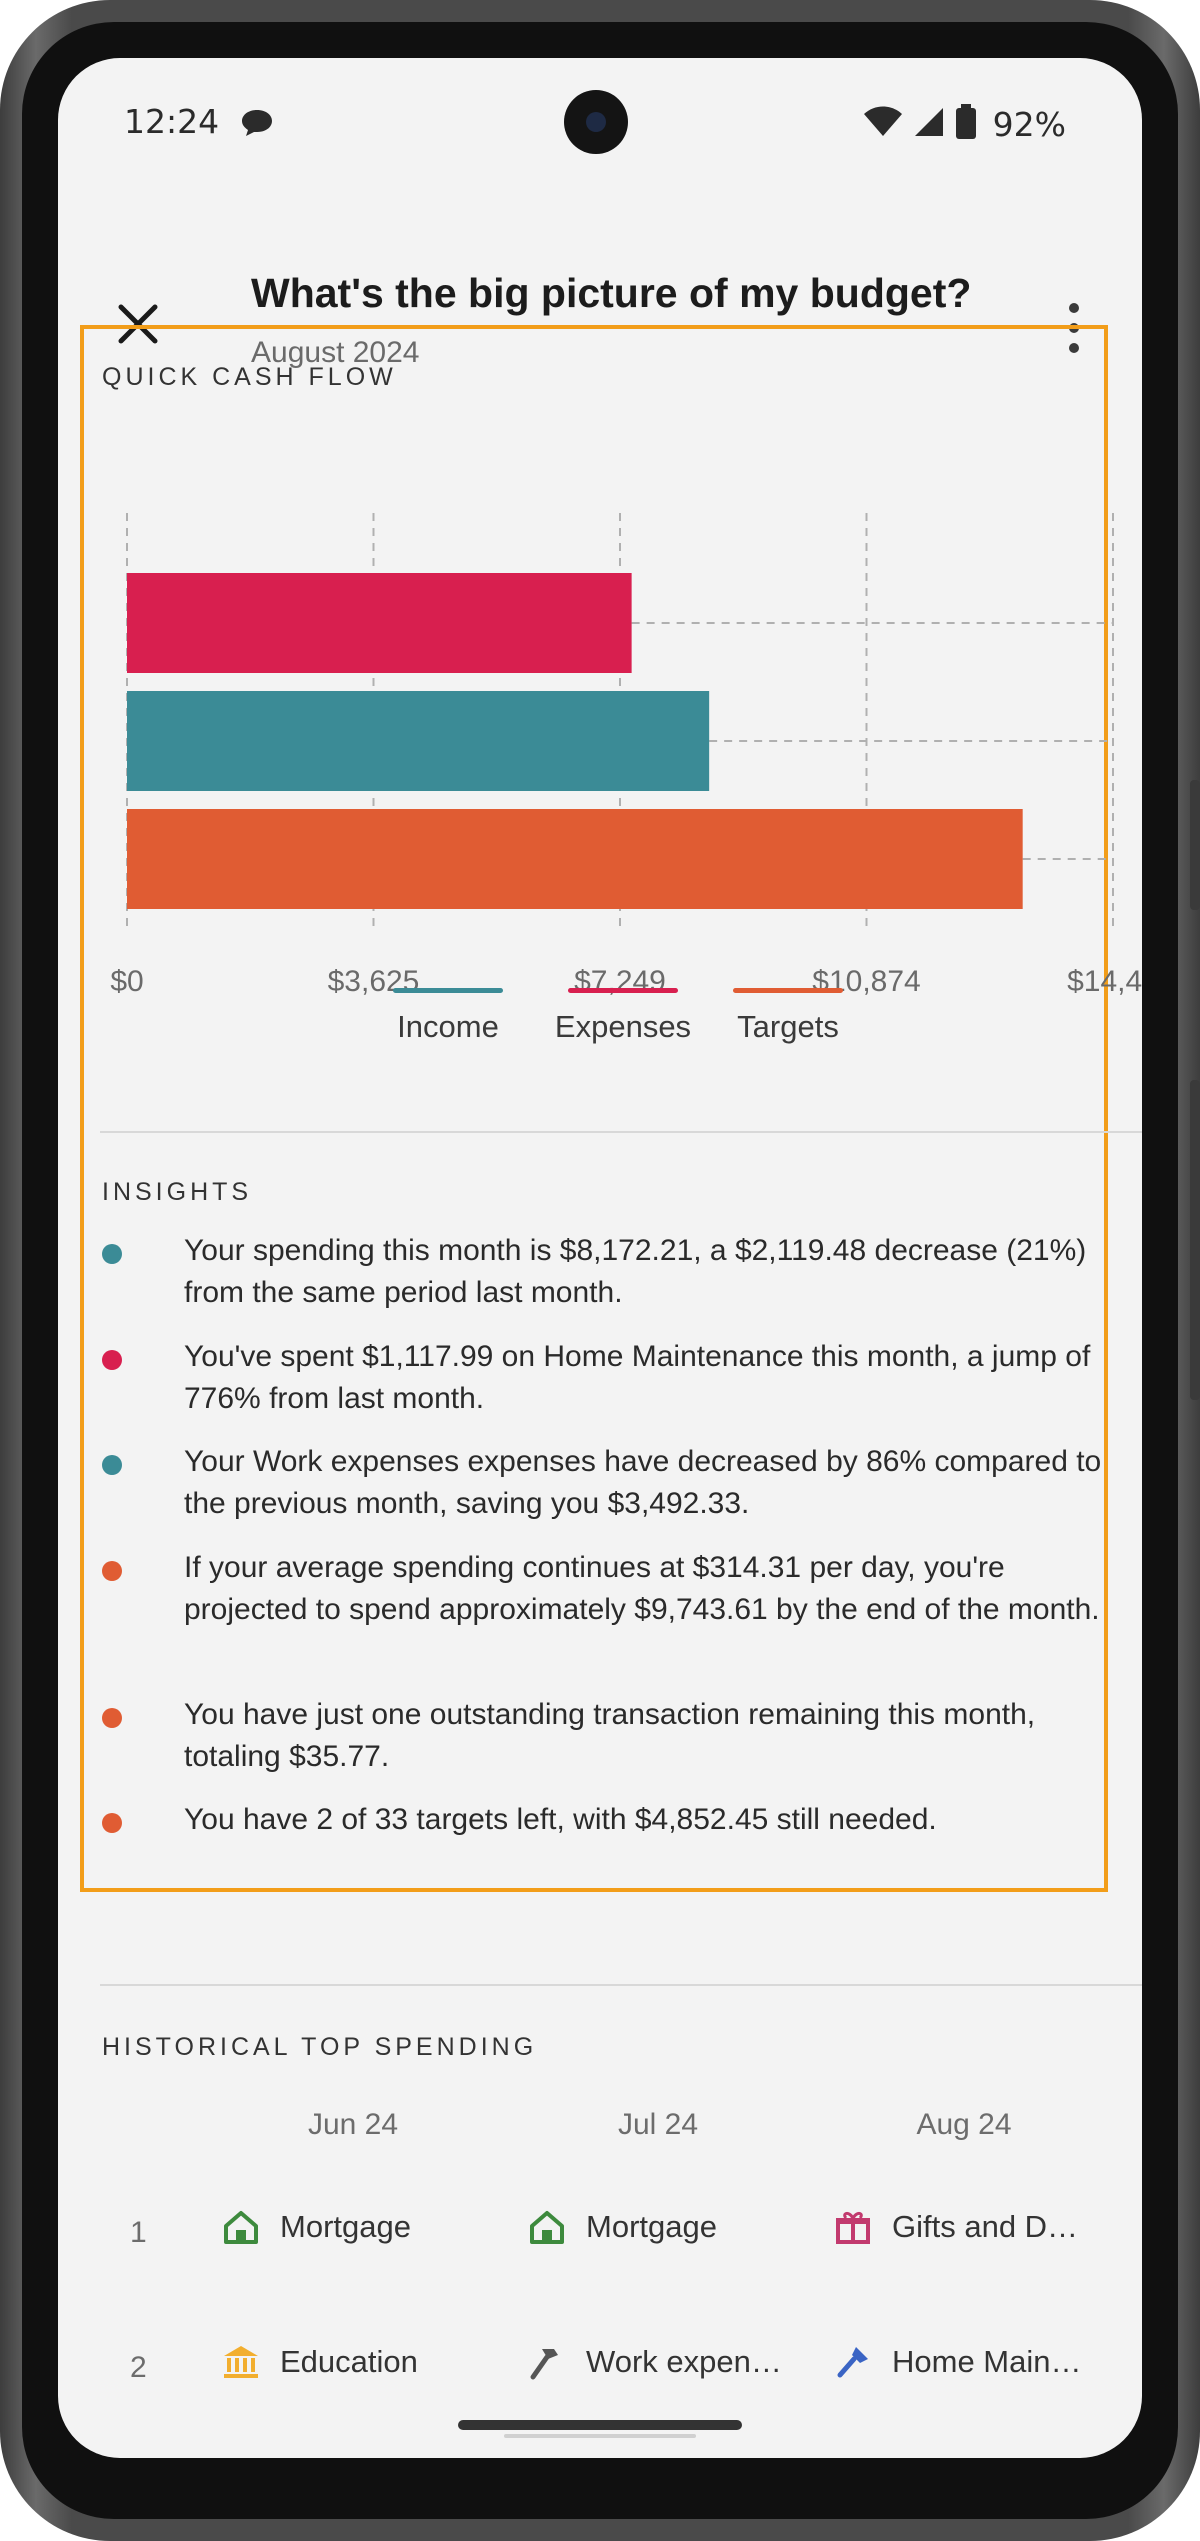  What do you see at coordinates (596, 122) in the screenshot?
I see `front-camera` at bounding box center [596, 122].